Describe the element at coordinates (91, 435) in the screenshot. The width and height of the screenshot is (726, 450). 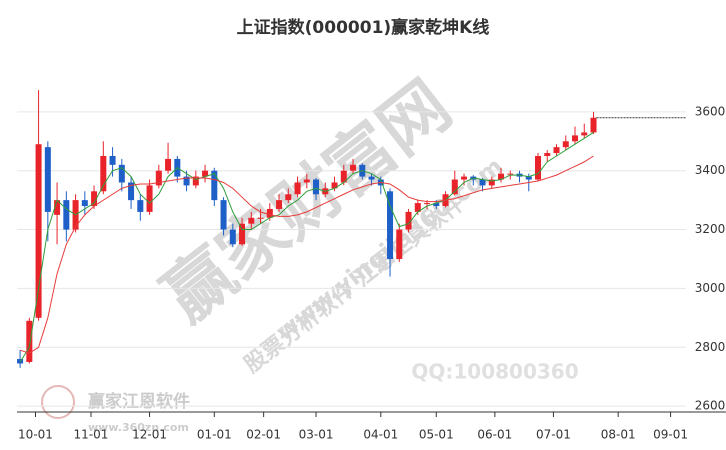
I see `x-tick-label: 11-01` at that location.